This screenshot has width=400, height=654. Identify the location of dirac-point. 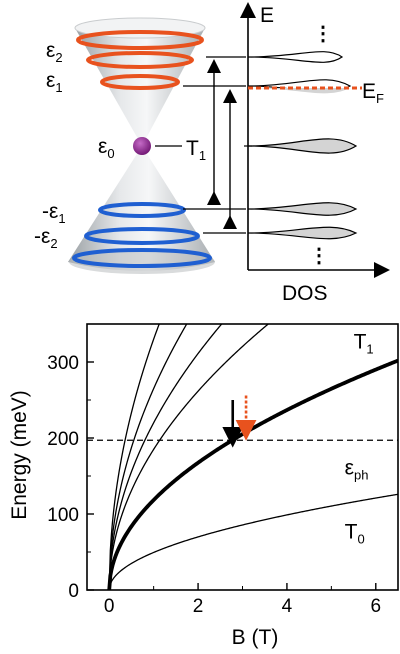
(142, 146).